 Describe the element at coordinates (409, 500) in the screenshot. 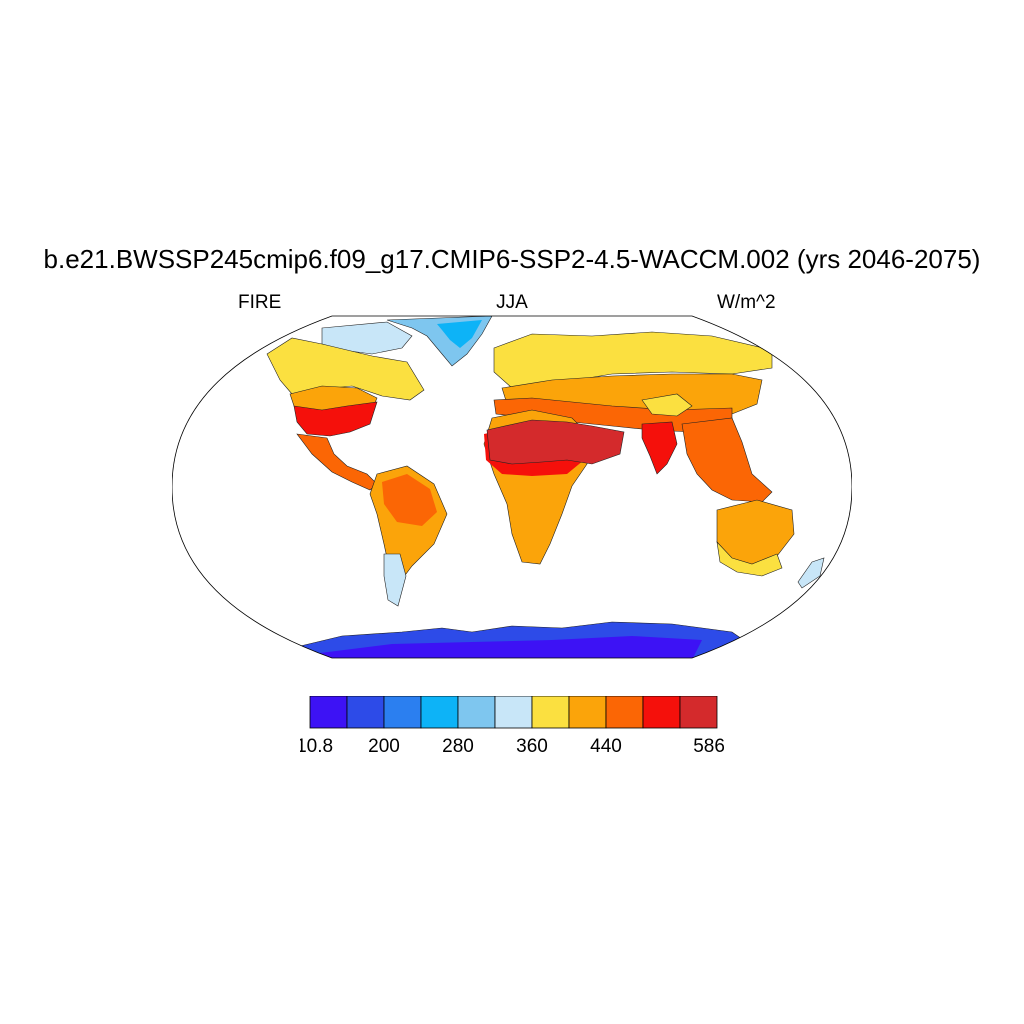

I see `region-amazon` at that location.